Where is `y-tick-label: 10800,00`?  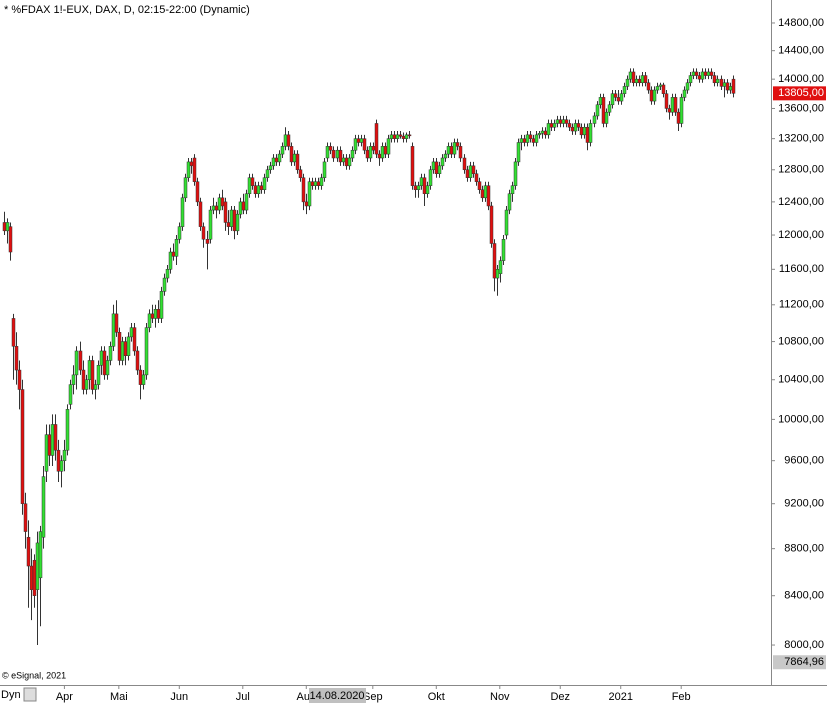 y-tick-label: 10800,00 is located at coordinates (801, 341).